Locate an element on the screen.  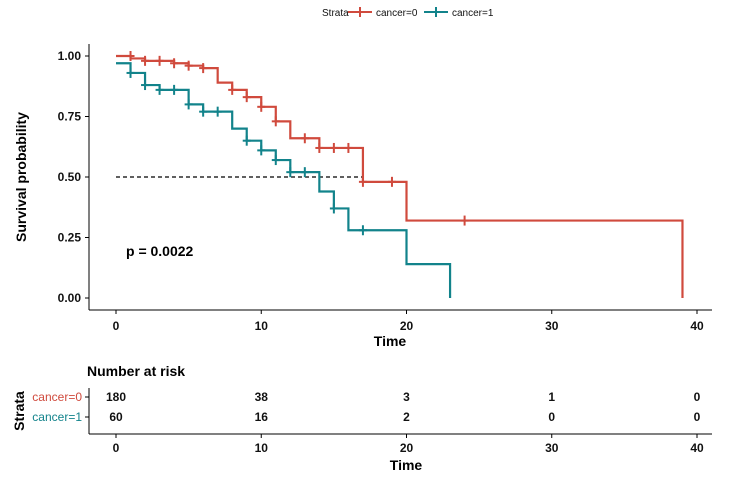
x-tick-label: 10 is located at coordinates (262, 326).